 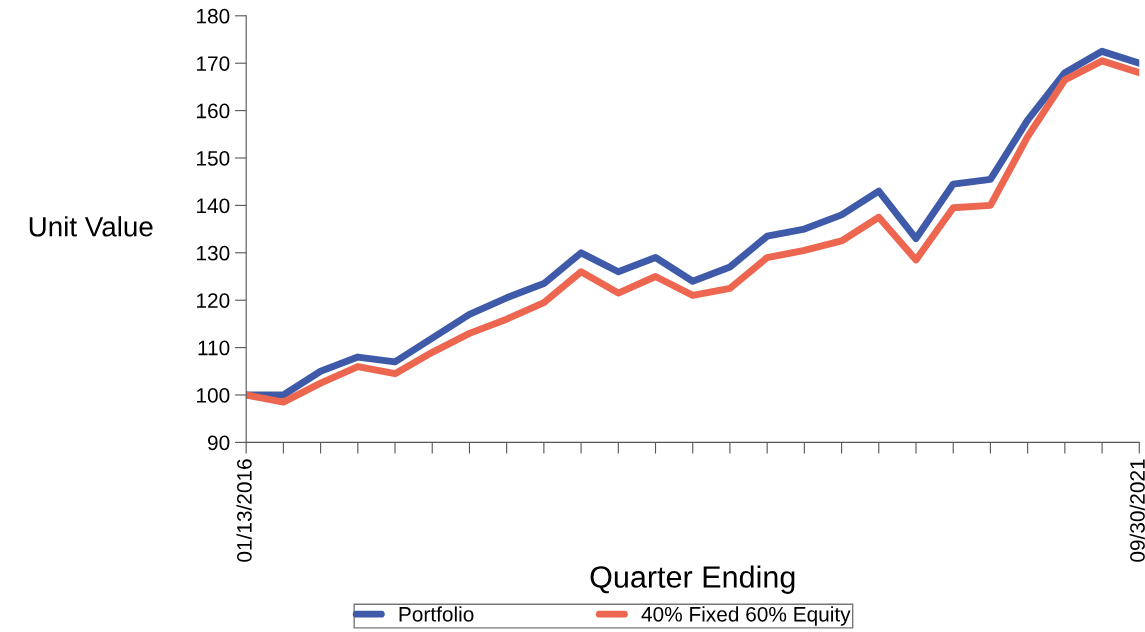 What do you see at coordinates (213, 206) in the screenshot?
I see `y-tick-label: 140` at bounding box center [213, 206].